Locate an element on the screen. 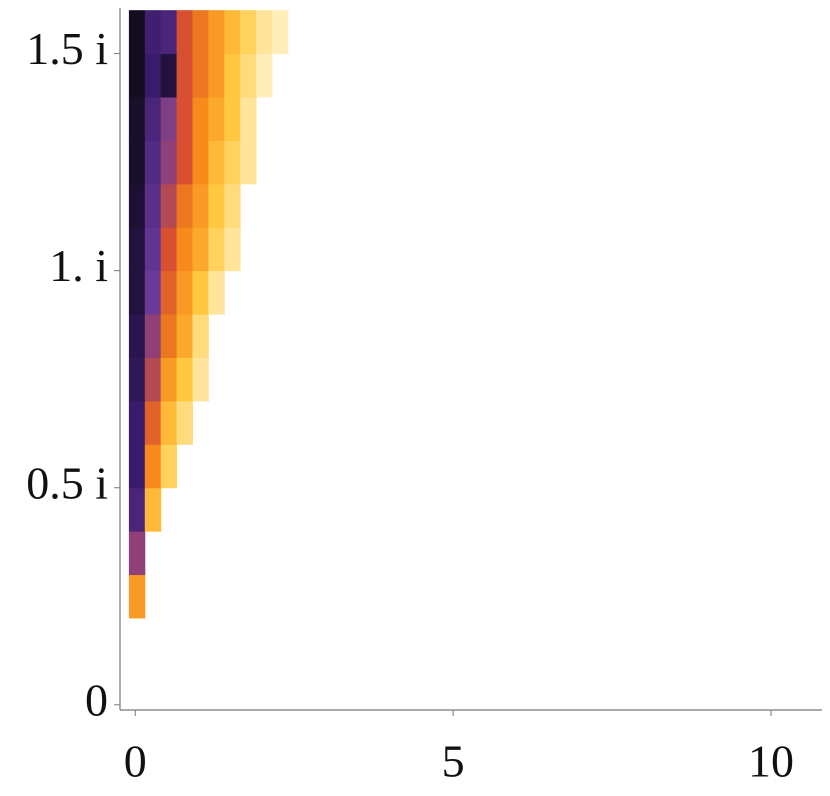 This screenshot has width=830, height=796. x-tick-label: 5 is located at coordinates (453, 761).